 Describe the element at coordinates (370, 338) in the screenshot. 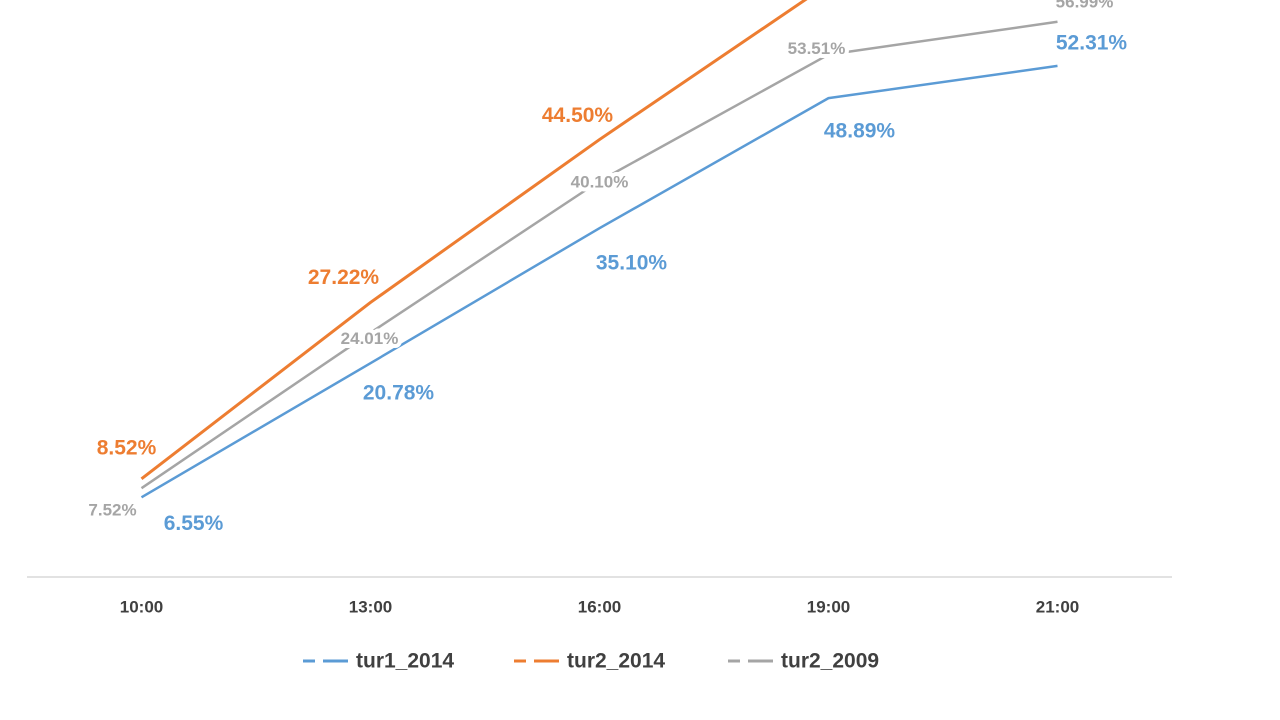

I see `data-label: 24.01%` at that location.